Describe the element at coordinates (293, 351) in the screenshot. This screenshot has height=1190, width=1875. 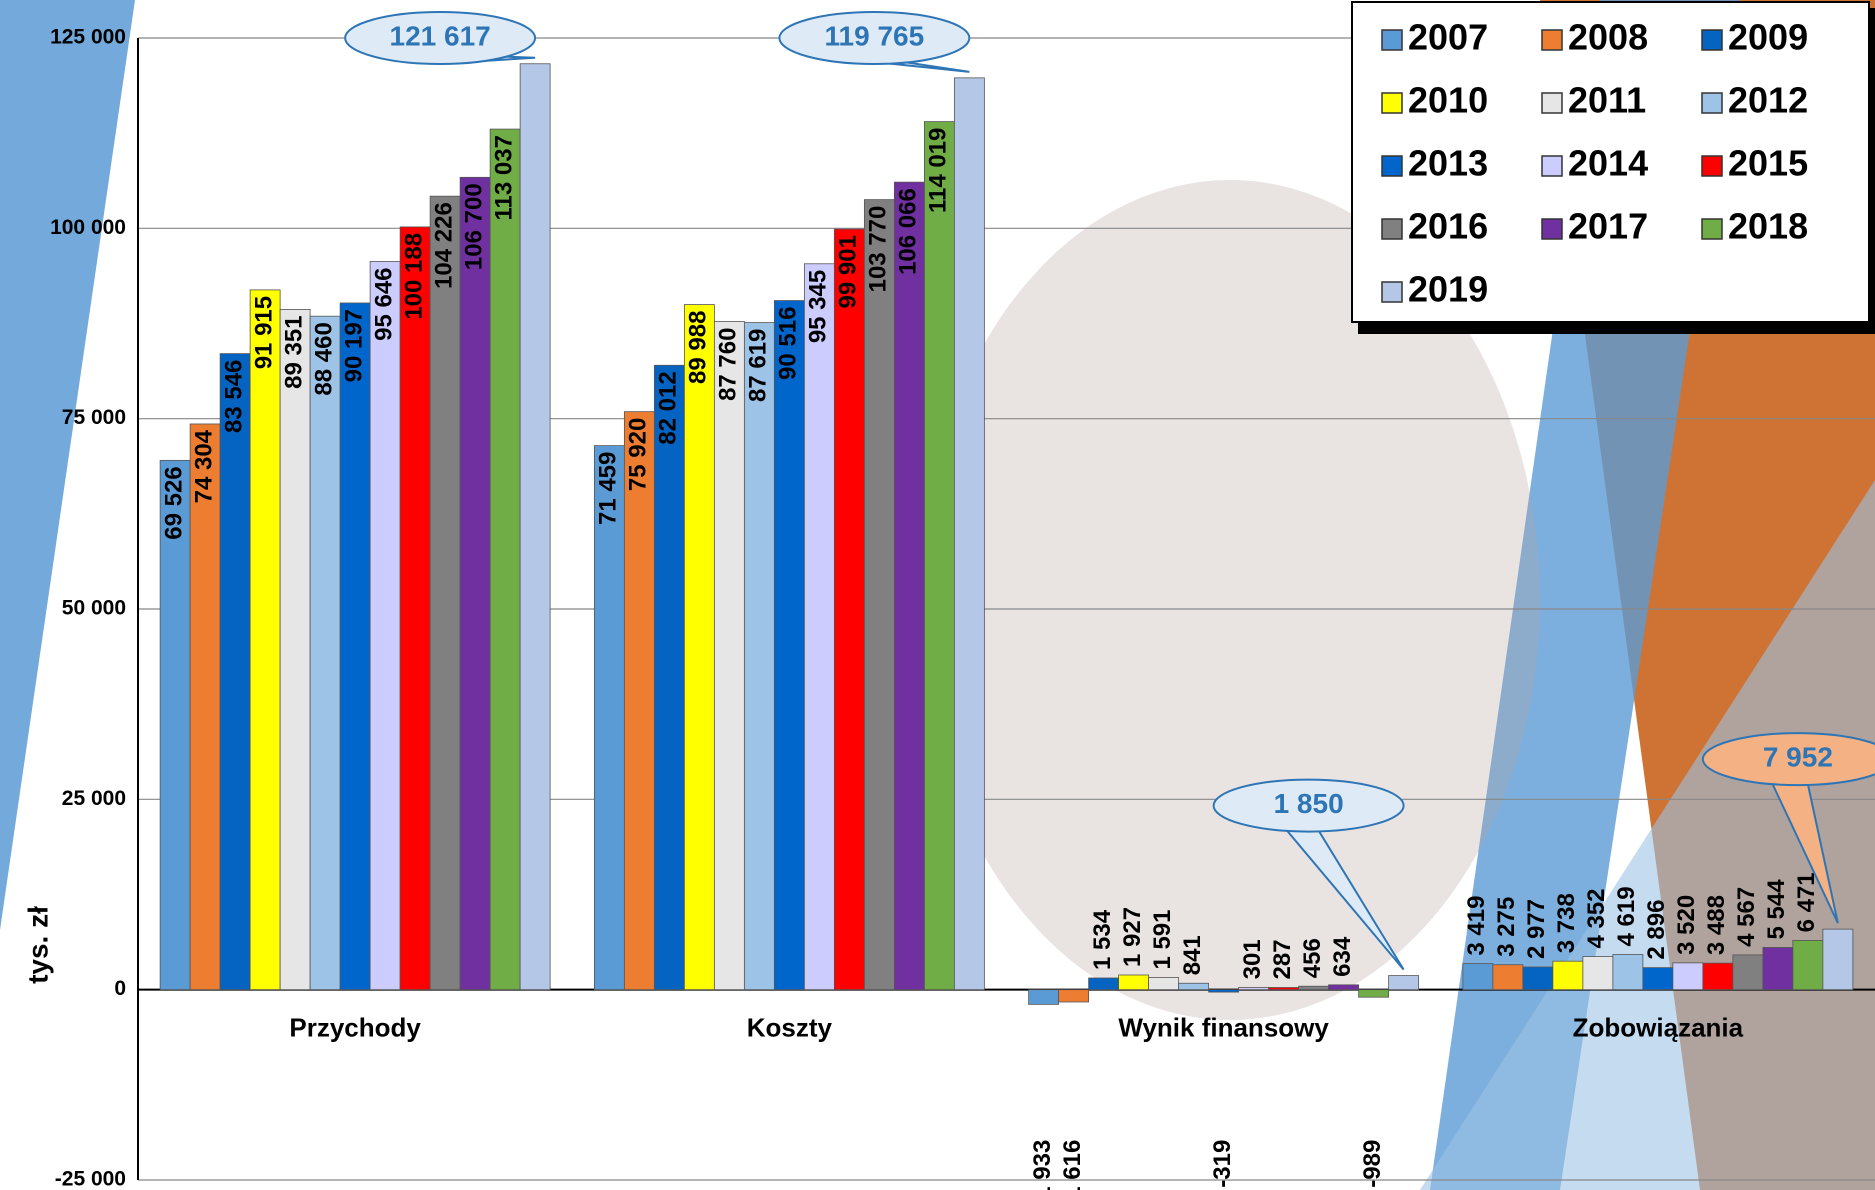
I see `data-label: 89 351` at that location.